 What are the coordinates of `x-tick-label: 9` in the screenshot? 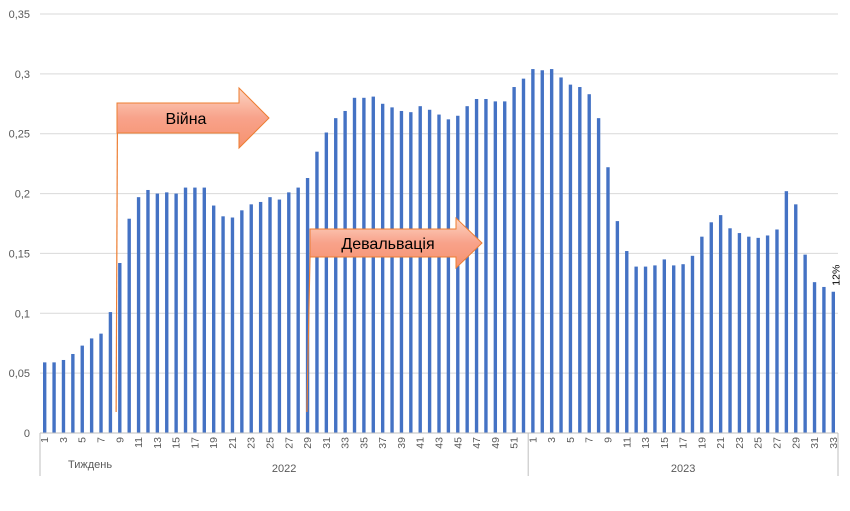 It's located at (608, 440).